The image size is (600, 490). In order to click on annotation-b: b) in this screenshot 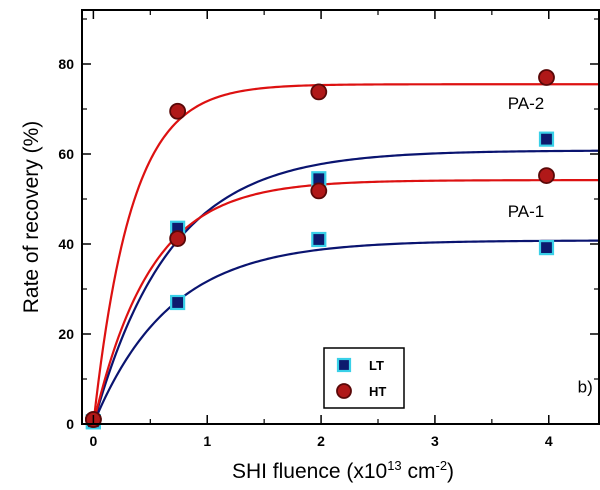, I will do `click(585, 387)`.